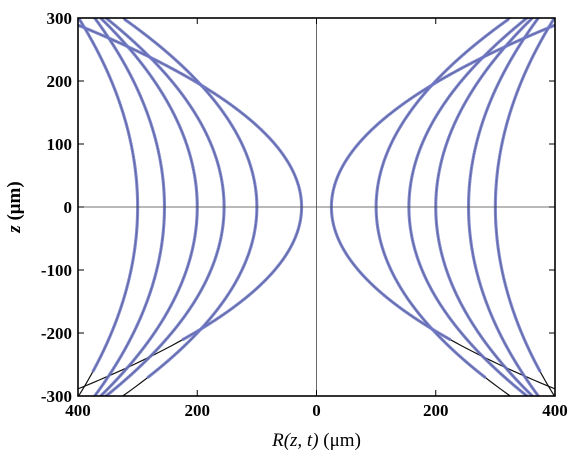 This screenshot has height=462, width=581. I want to click on x-axis-label-main: R, so click(277, 440).